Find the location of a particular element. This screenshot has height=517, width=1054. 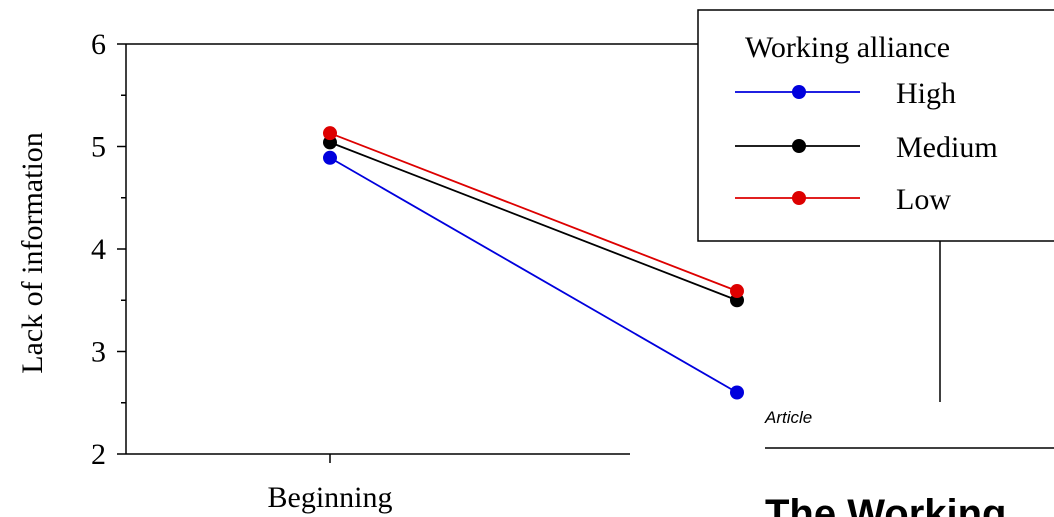

y-tick-label: 6 is located at coordinates (98, 44).